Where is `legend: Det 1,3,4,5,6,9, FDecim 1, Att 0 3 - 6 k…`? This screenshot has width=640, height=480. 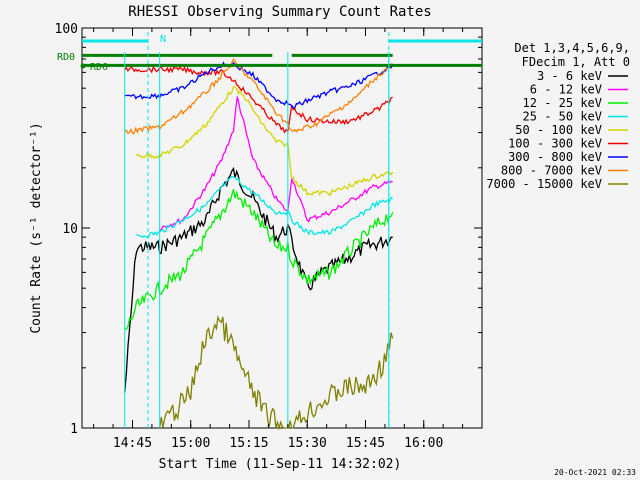
legend: Det 1,3,4,5,6,9, FDecim 1, Att 0 3 - 6 k… is located at coordinates (558, 116).